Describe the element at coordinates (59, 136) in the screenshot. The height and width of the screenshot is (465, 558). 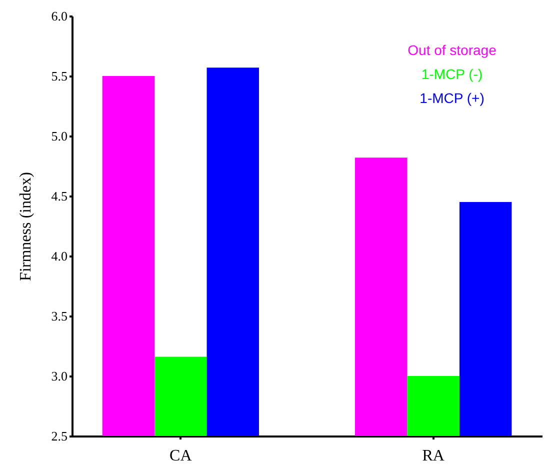
I see `y-tick-label: 5.0` at that location.